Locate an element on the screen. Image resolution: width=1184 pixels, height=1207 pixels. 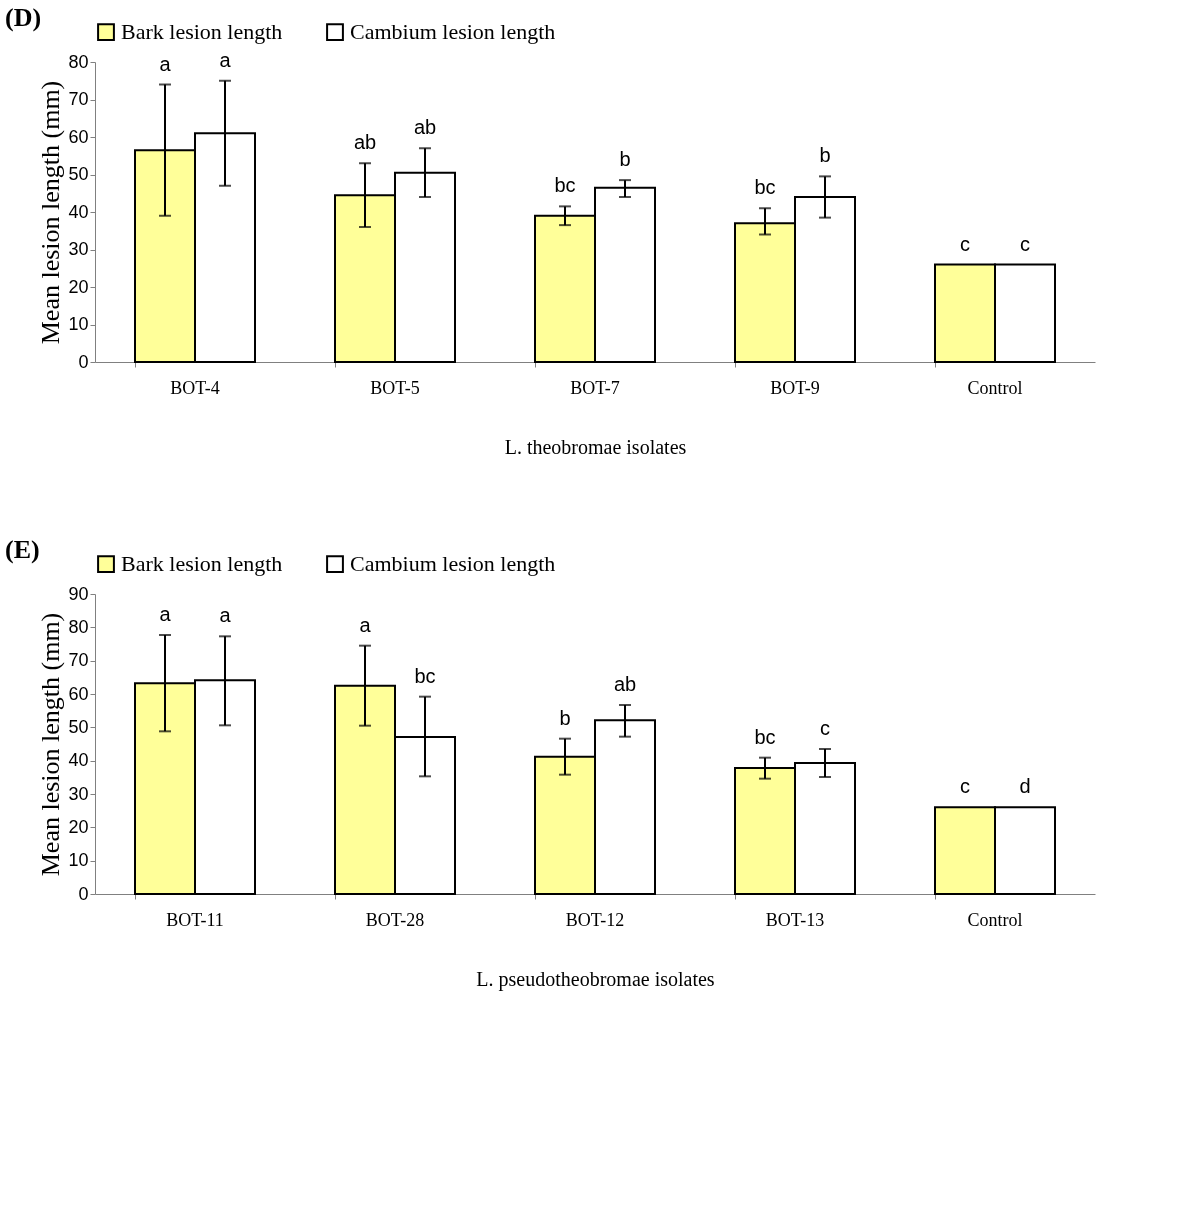
x-tick-label: BOT-12 is located at coordinates (595, 919).